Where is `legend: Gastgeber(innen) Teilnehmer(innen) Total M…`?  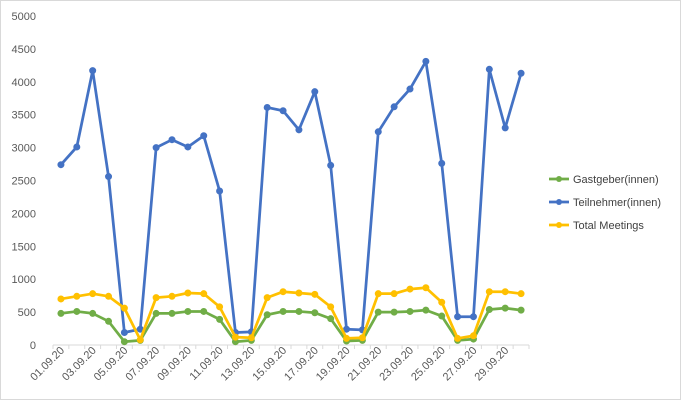 legend: Gastgeber(innen) Teilnehmer(innen) Total M… is located at coordinates (605, 203).